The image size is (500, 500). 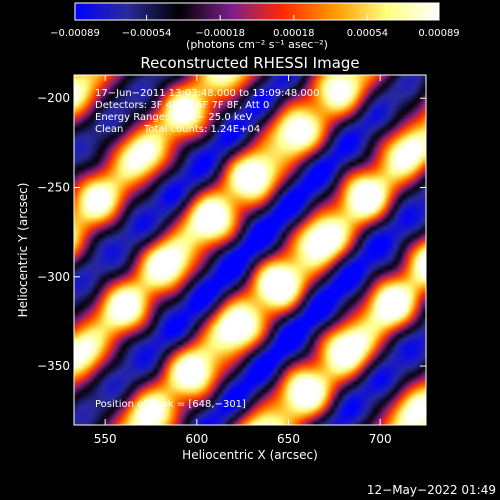 What do you see at coordinates (201, 129) in the screenshot?
I see `annotation-total-counts: Total counts: 1.24E+04` at bounding box center [201, 129].